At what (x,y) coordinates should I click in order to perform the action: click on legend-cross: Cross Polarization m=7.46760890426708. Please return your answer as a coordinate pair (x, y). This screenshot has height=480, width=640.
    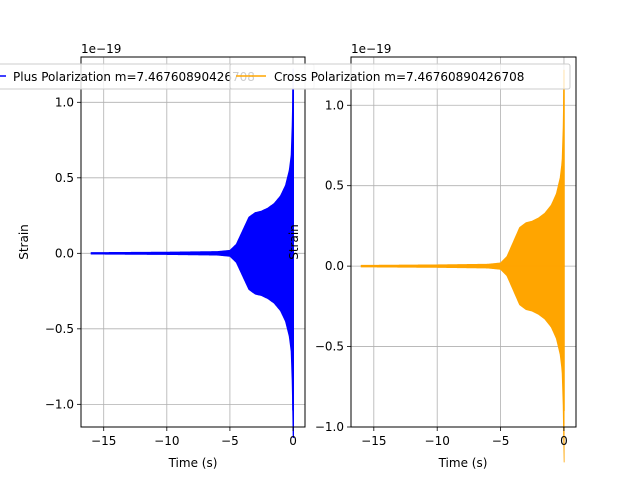
    Looking at the image, I should click on (400, 76).